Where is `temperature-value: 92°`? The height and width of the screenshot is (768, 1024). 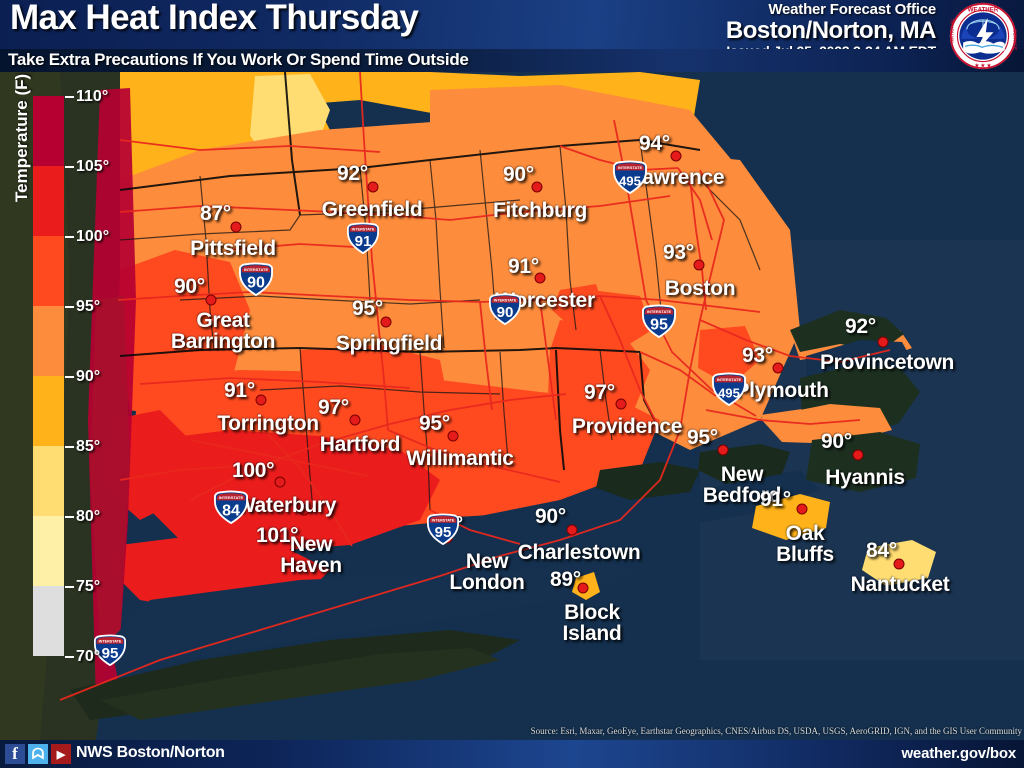 temperature-value: 92° is located at coordinates (352, 173).